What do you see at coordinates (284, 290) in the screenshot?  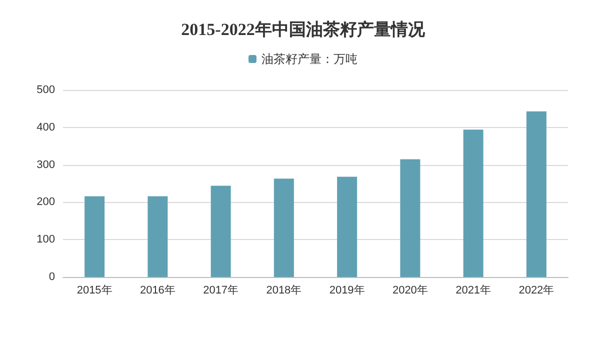 I see `x-tick-label: 2018年` at bounding box center [284, 290].